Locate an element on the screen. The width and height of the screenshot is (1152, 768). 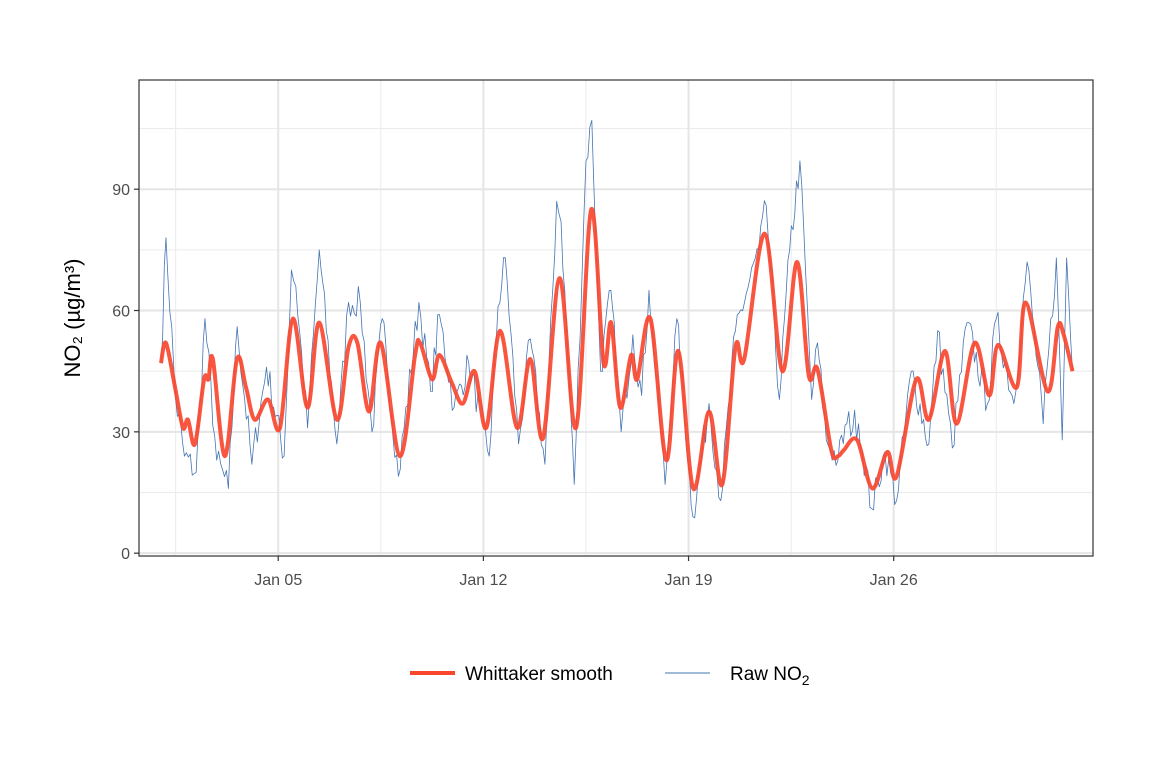
y-tick-label: 0 is located at coordinates (125, 554).